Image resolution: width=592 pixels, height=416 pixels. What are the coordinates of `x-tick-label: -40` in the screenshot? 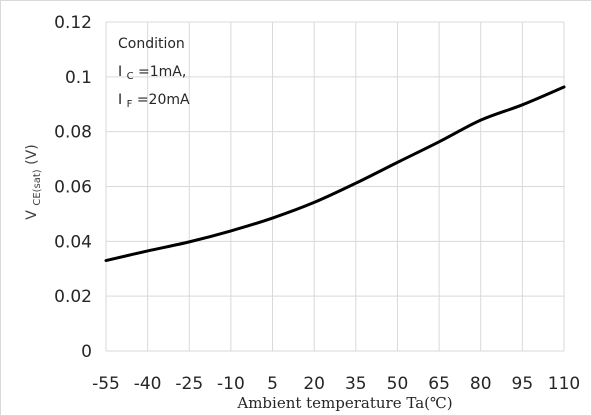 It's located at (148, 384).